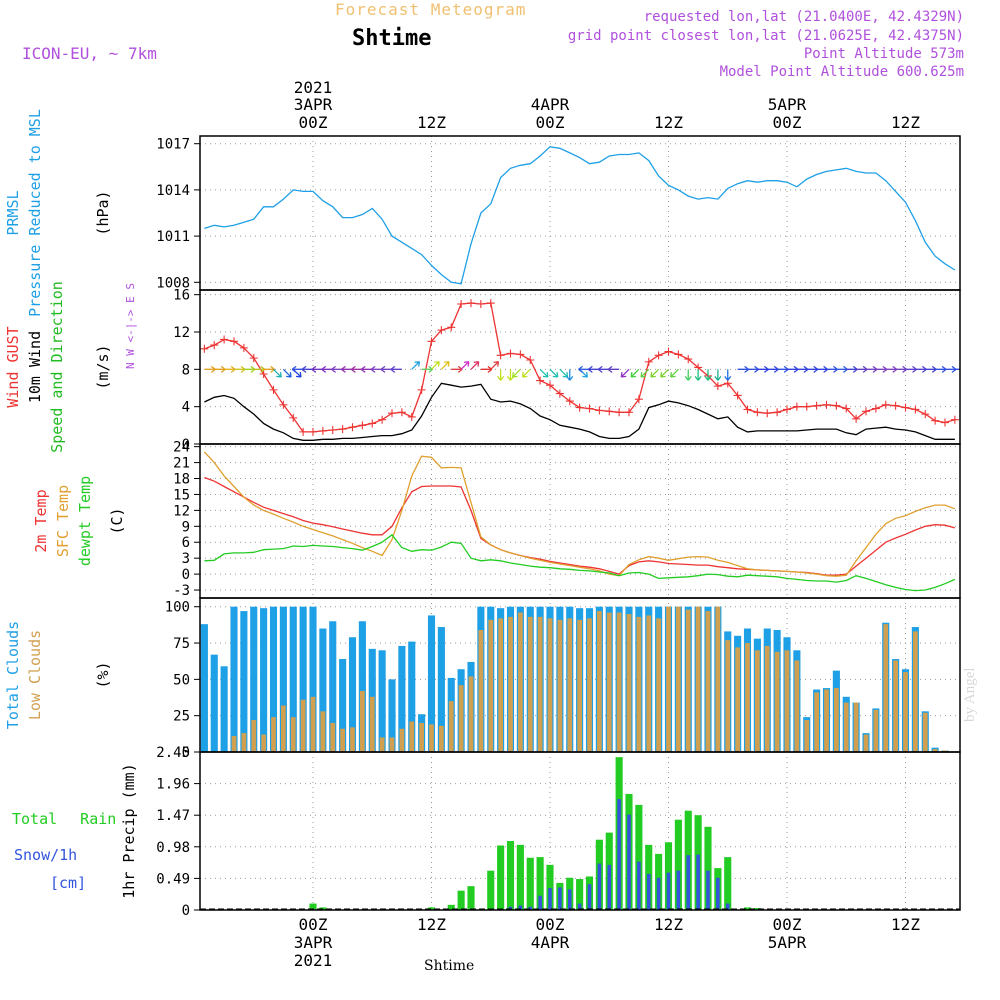 This screenshot has height=1000, width=1000. What do you see at coordinates (63, 521) in the screenshot?
I see `axis-label: SFC Temp` at bounding box center [63, 521].